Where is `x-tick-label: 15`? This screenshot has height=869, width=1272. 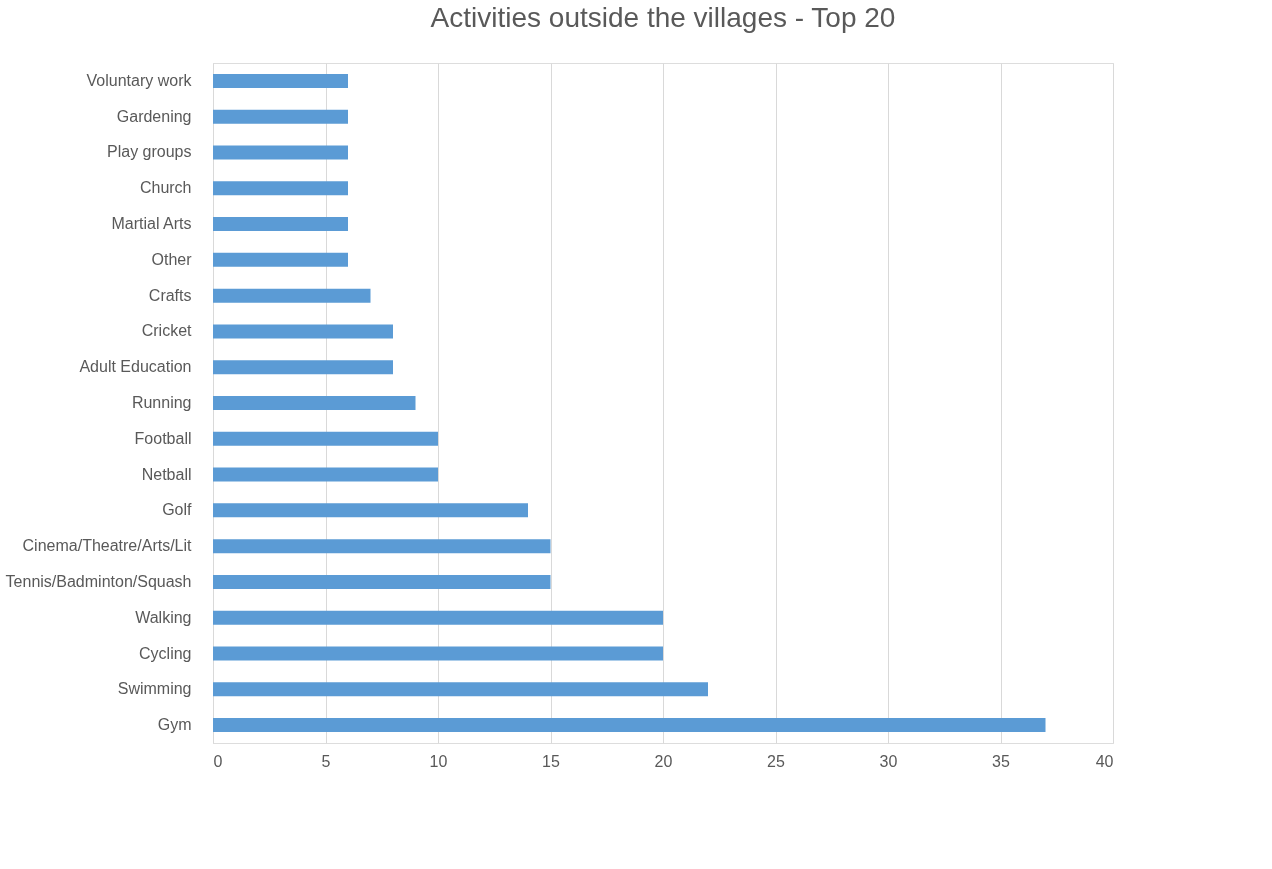 x-tick-label: 15 is located at coordinates (551, 761).